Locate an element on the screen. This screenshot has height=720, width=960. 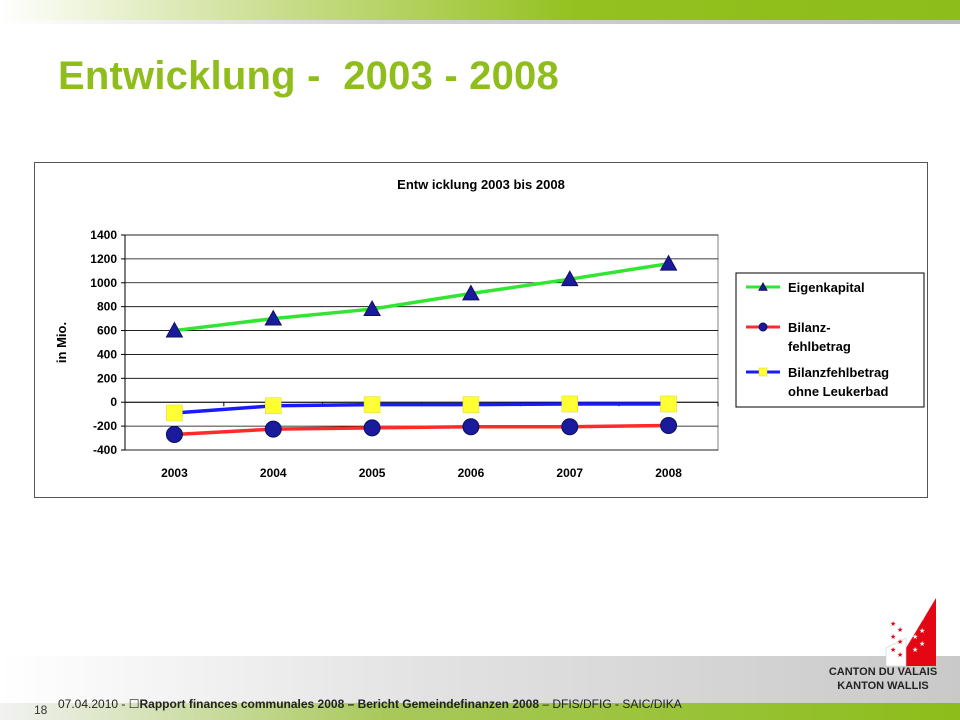
x-tick-label: 2007 is located at coordinates (569, 473).